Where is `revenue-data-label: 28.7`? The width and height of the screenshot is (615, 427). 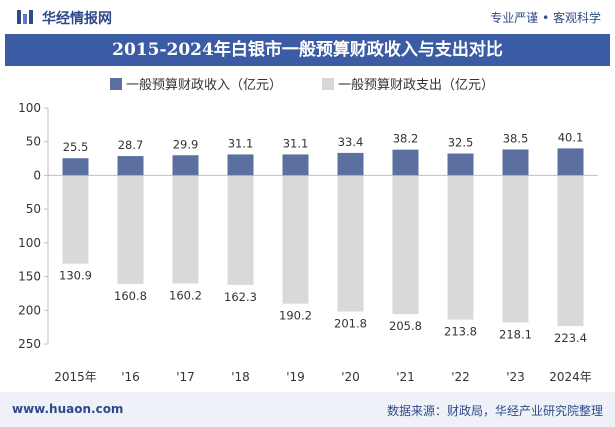
revenue-data-label: 28.7 is located at coordinates (131, 145).